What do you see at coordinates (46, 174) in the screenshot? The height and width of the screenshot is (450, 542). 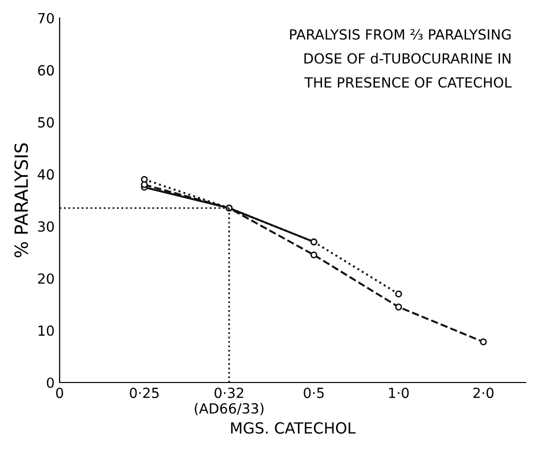 I see `y-tick-label: 40` at bounding box center [46, 174].